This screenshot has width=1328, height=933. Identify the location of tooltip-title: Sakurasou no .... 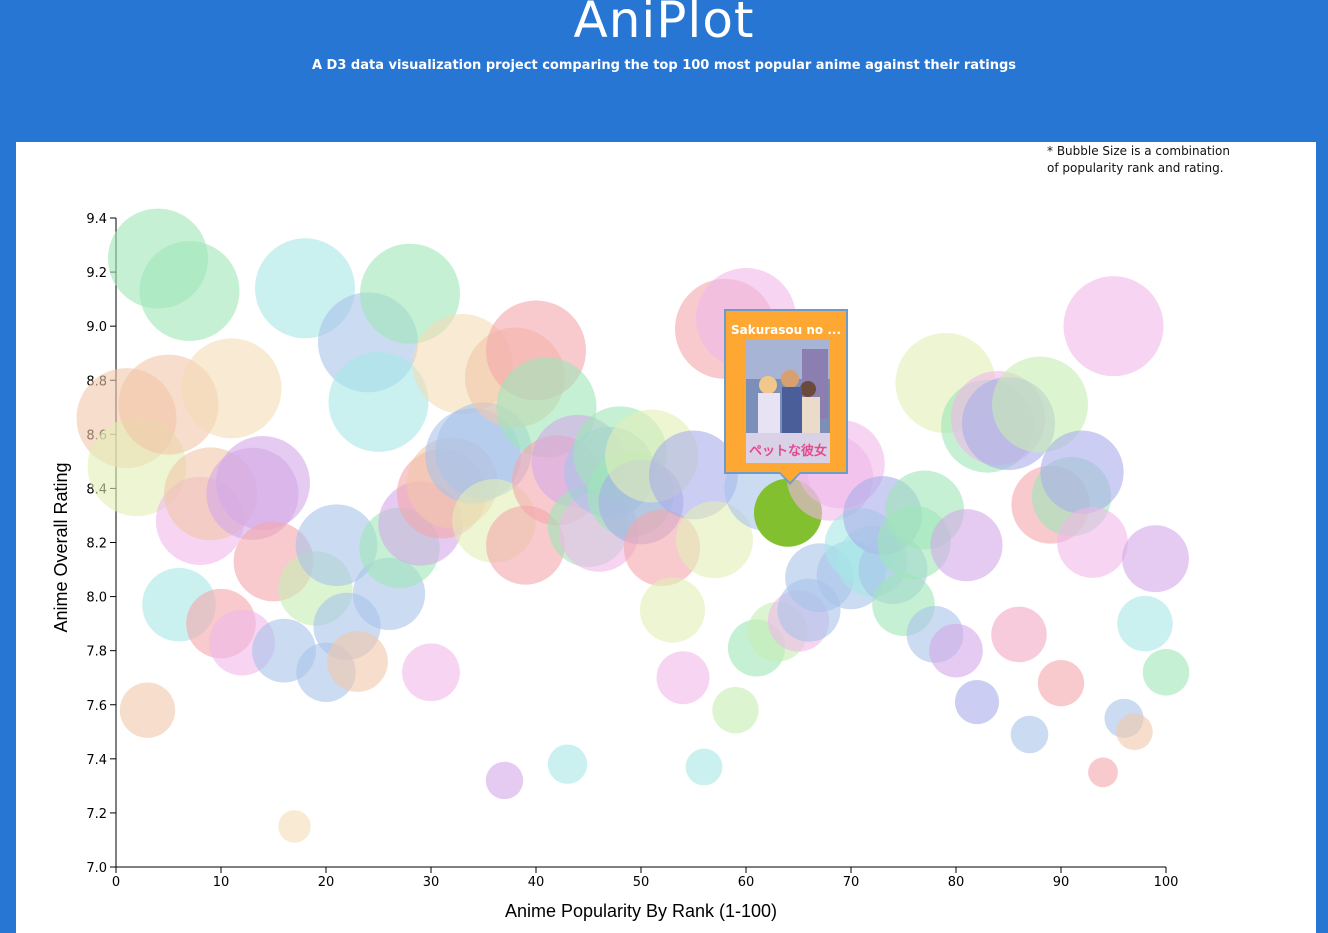
(786, 330).